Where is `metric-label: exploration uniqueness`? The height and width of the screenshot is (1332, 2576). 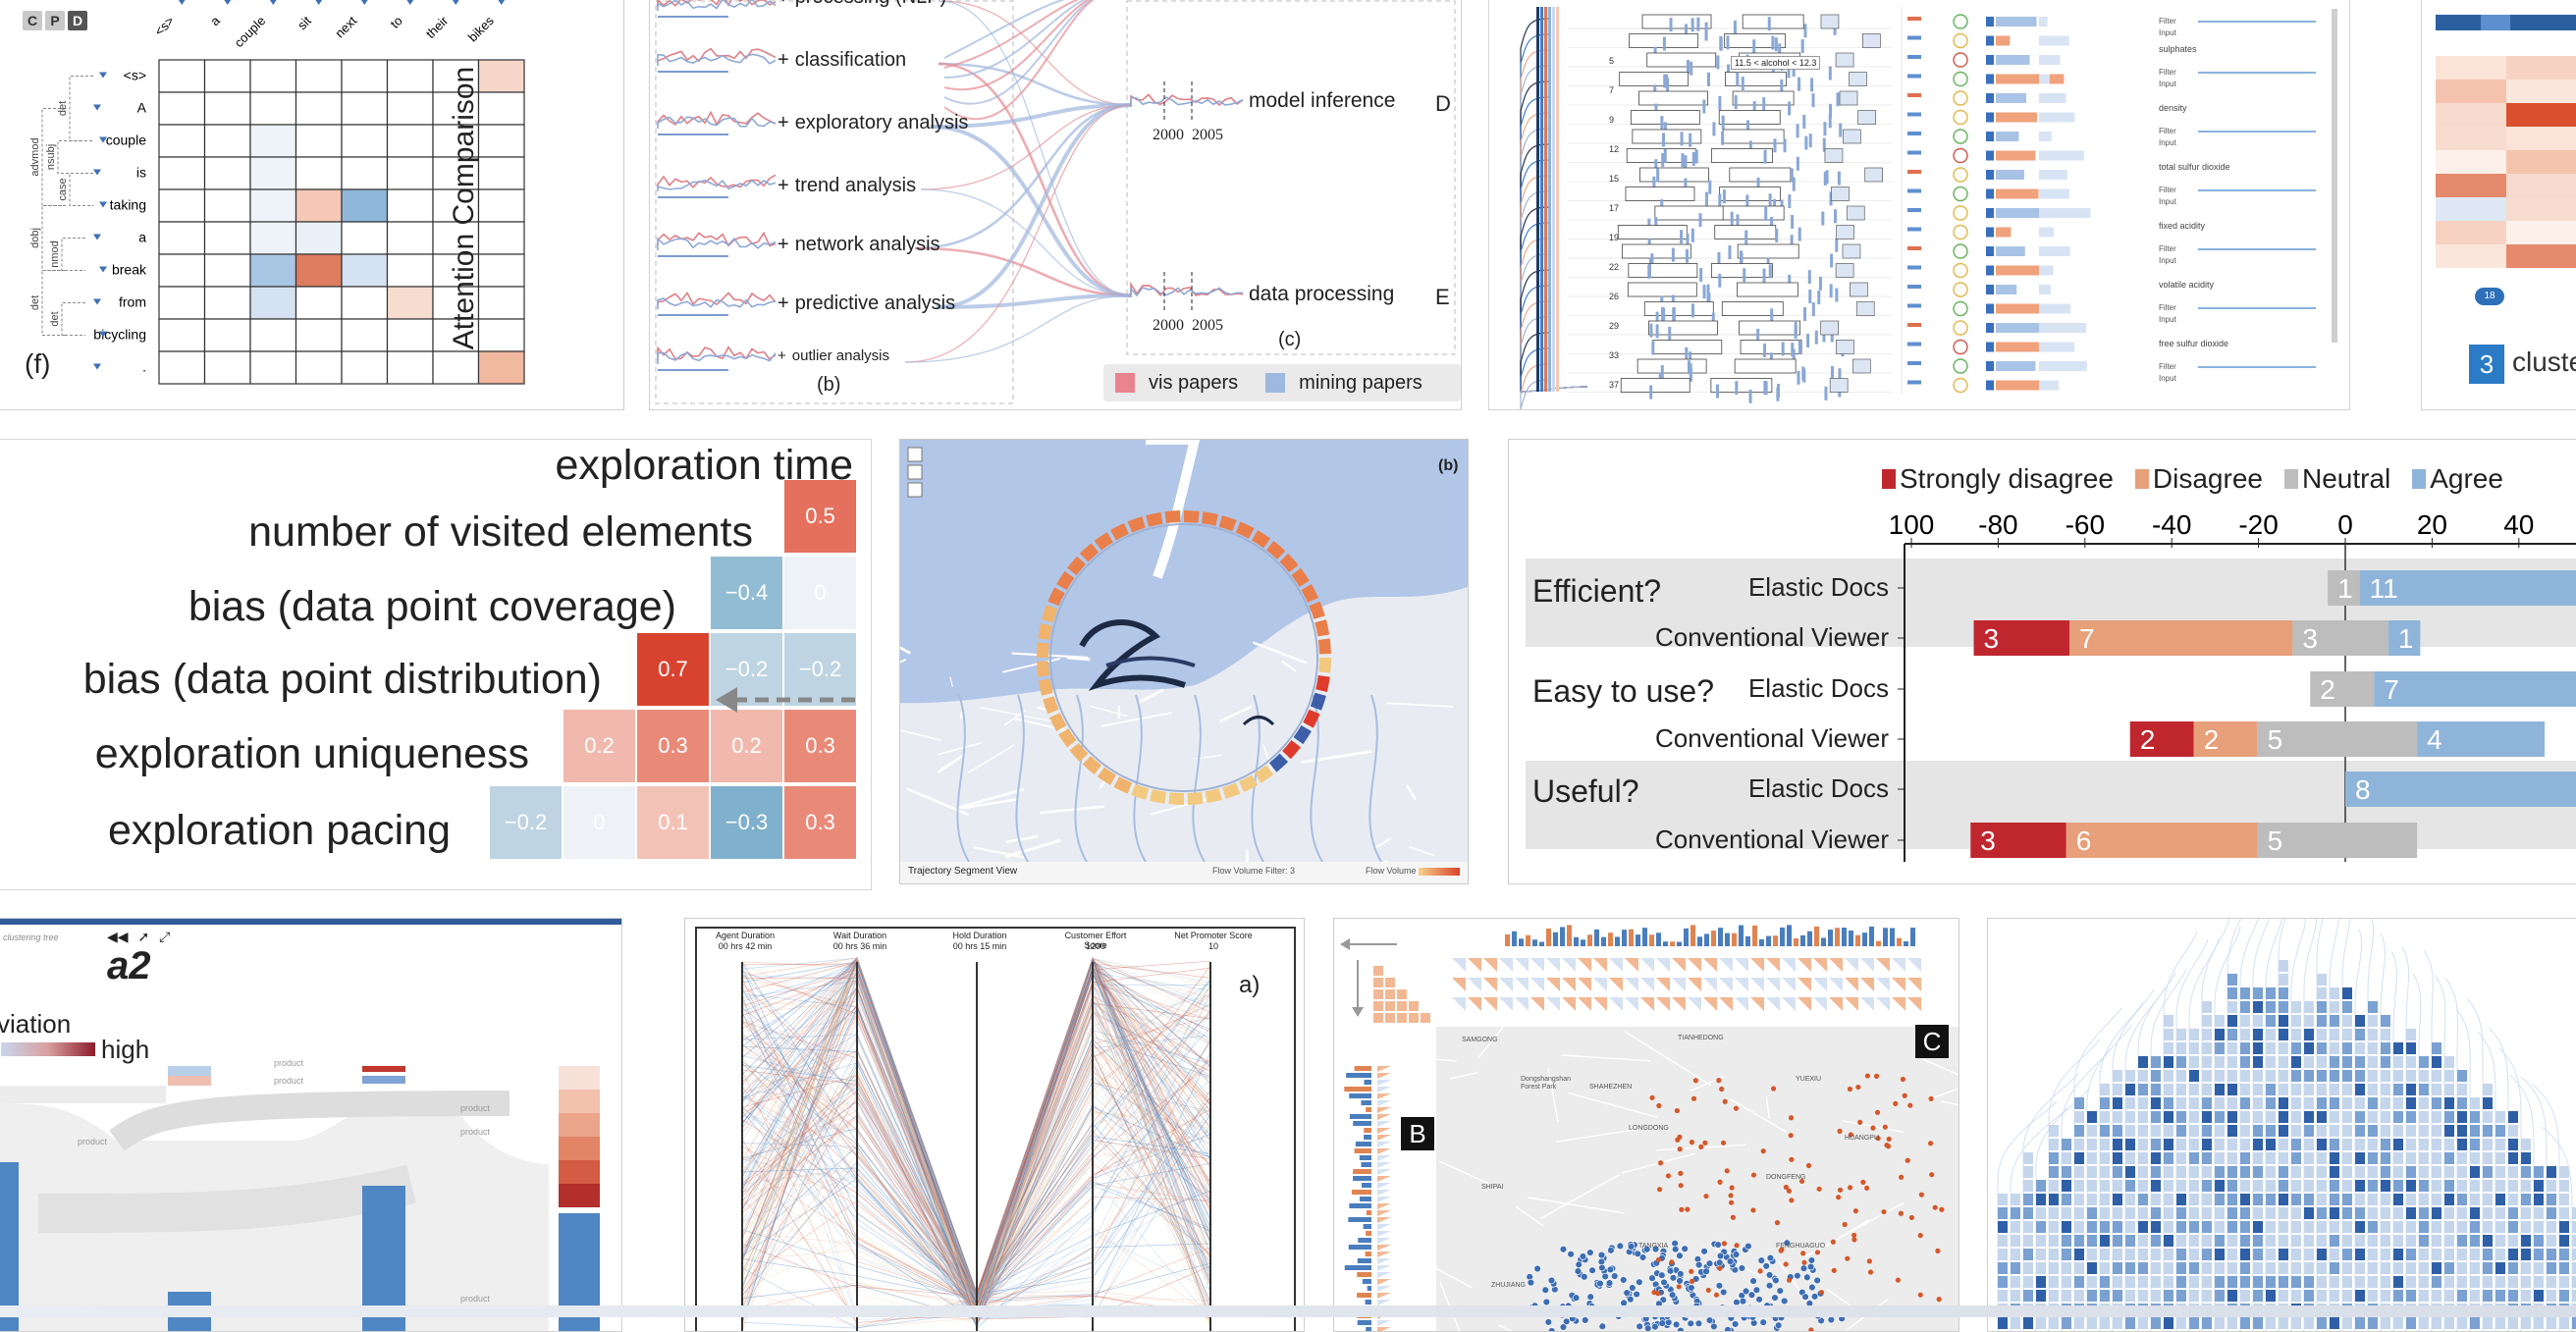
metric-label: exploration uniqueness is located at coordinates (312, 754).